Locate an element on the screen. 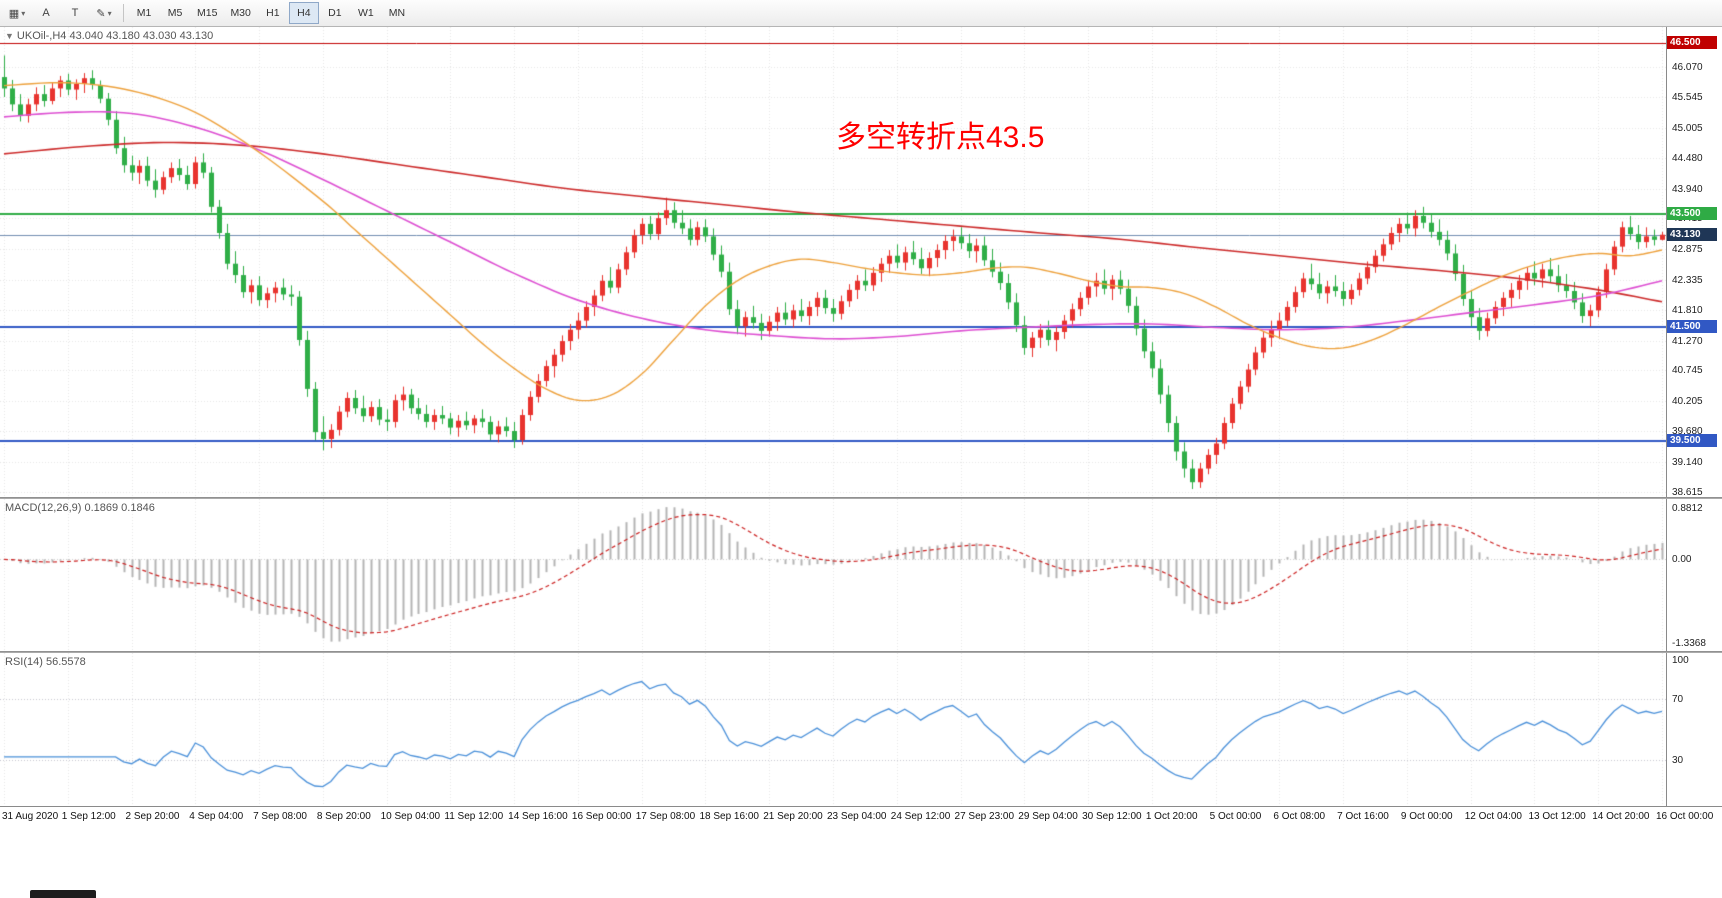 The image size is (1722, 898). timeframe-button-m15: M15 is located at coordinates (207, 13).